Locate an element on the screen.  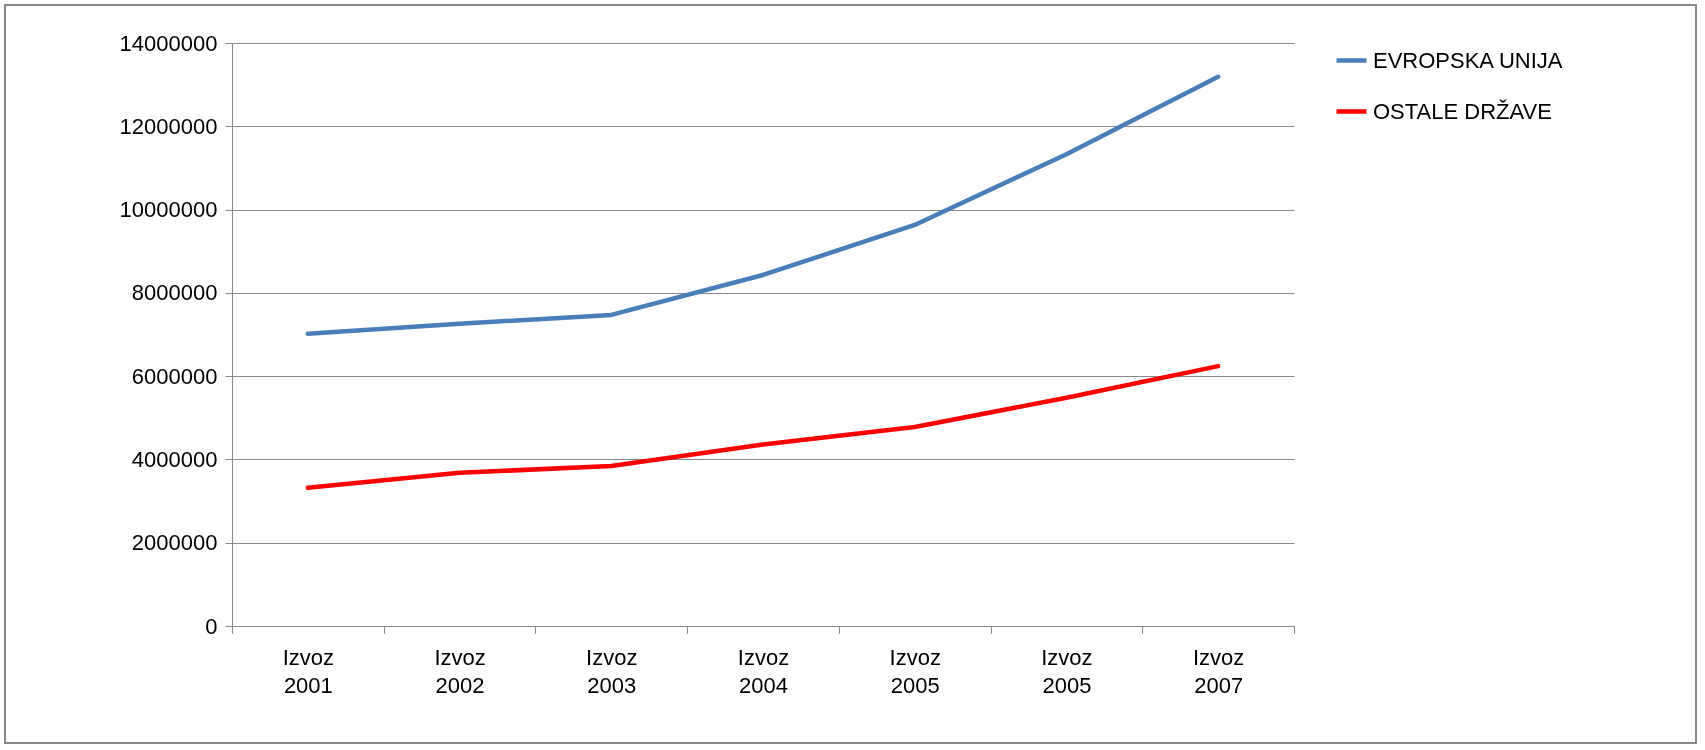
line-series is located at coordinates (763, 426).